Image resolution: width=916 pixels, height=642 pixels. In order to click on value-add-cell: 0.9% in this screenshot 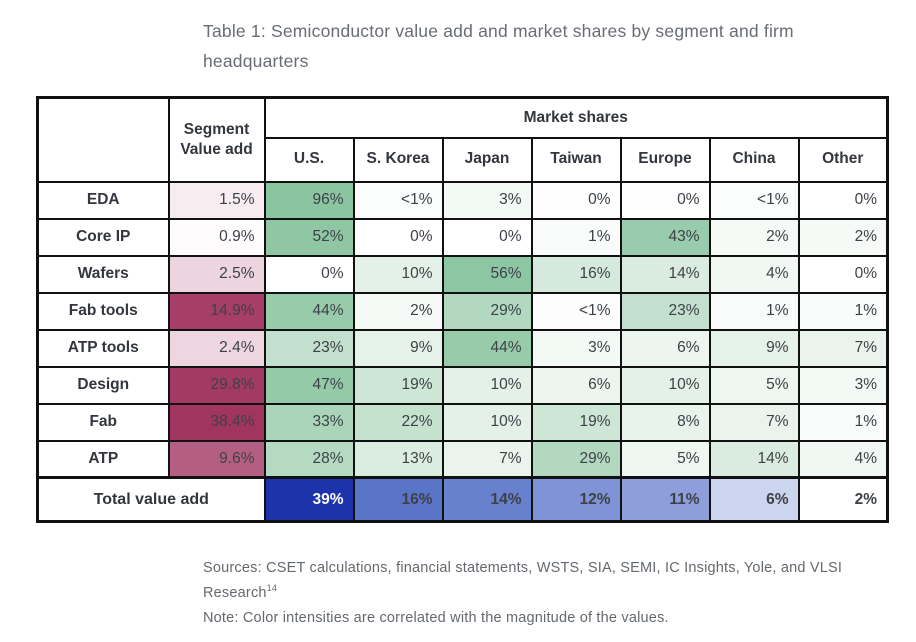, I will do `click(216, 237)`.